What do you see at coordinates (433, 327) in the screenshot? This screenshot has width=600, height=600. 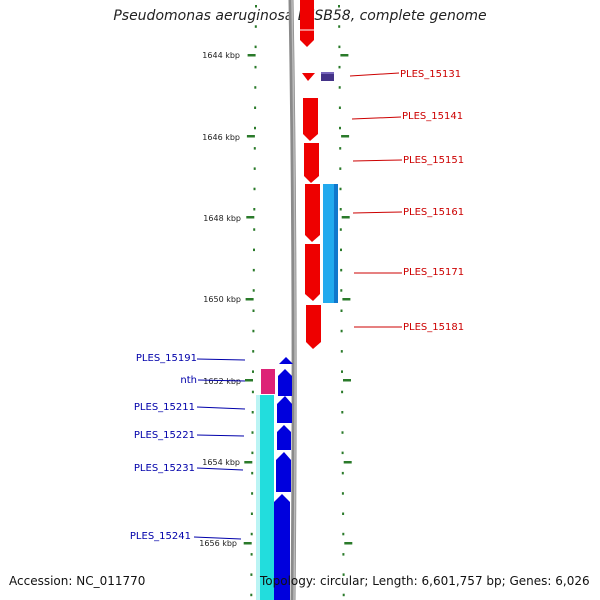 I see `gene-label: PLES_15181` at bounding box center [433, 327].